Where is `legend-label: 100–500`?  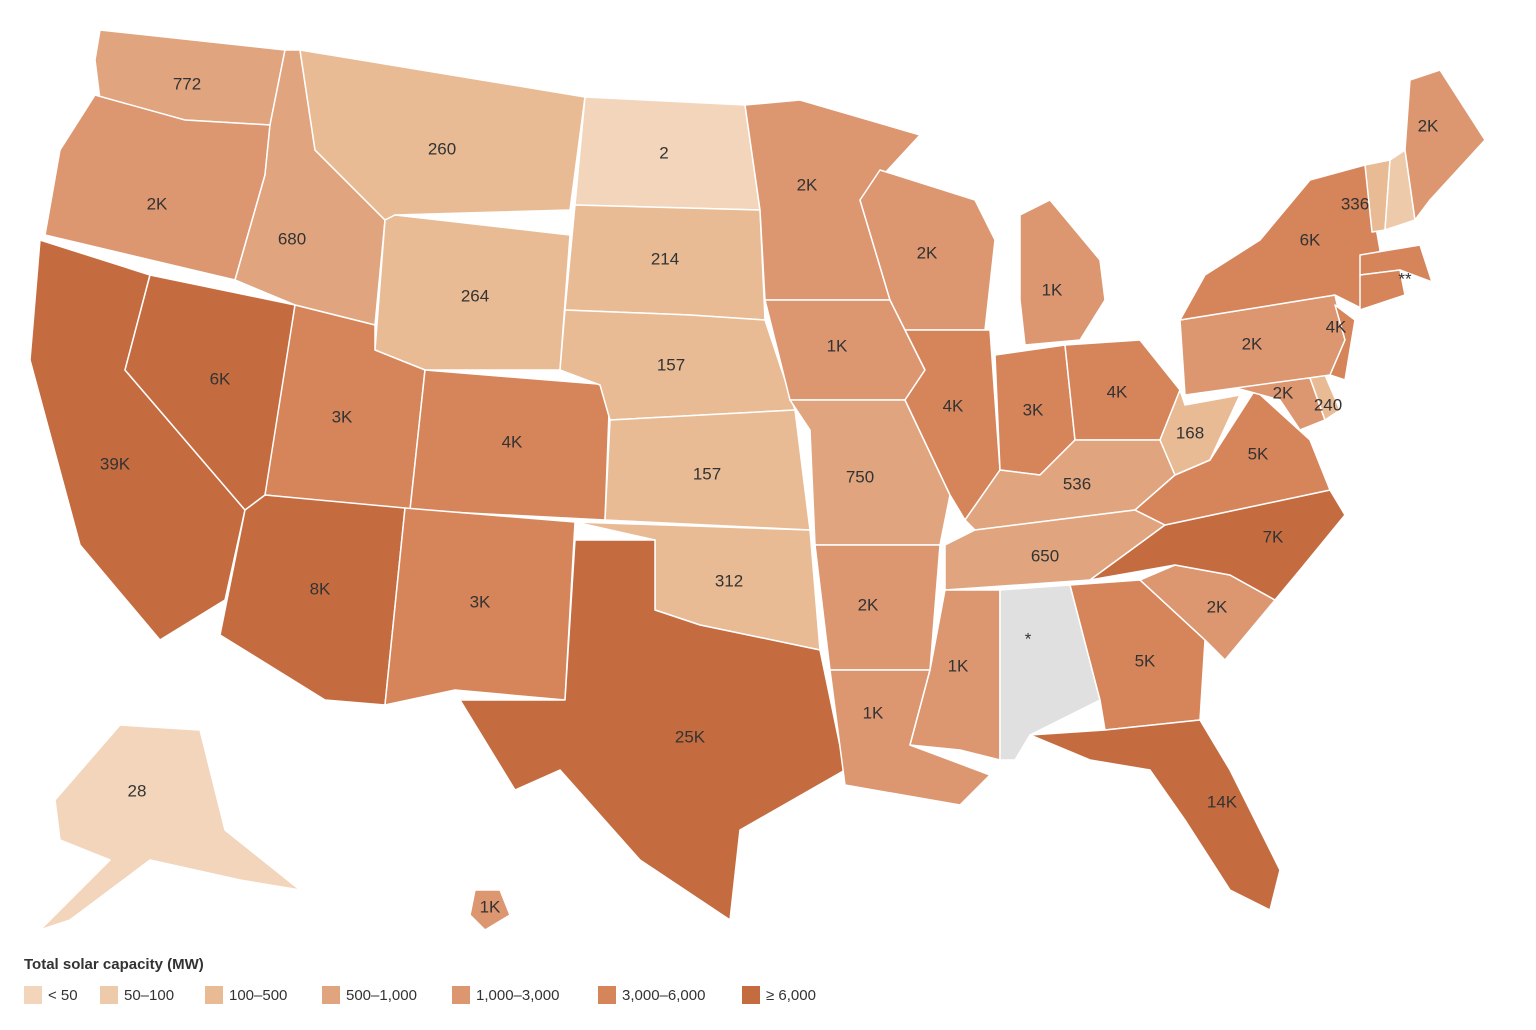
legend-label: 100–500 is located at coordinates (258, 995).